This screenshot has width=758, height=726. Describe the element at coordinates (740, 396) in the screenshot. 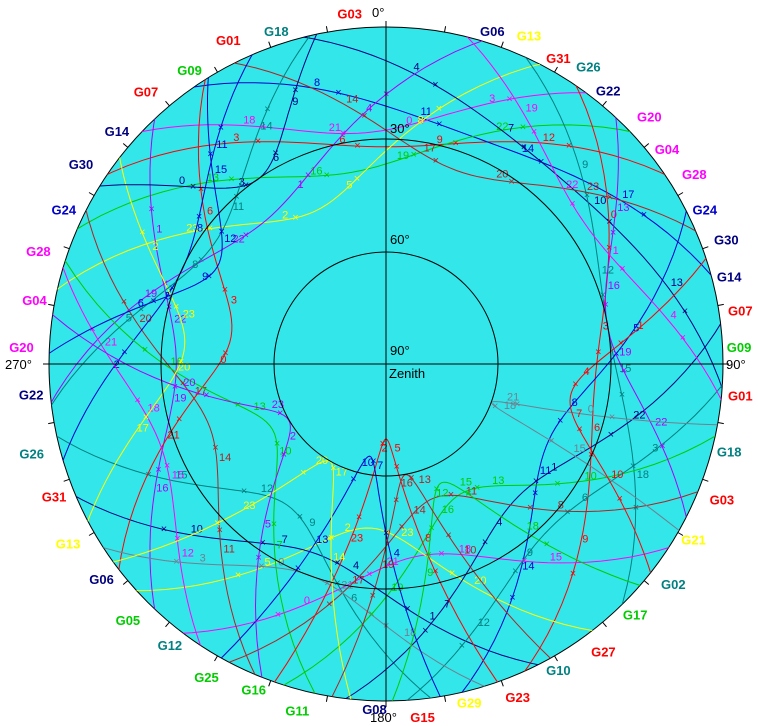

I see `satellite-label: G01` at that location.